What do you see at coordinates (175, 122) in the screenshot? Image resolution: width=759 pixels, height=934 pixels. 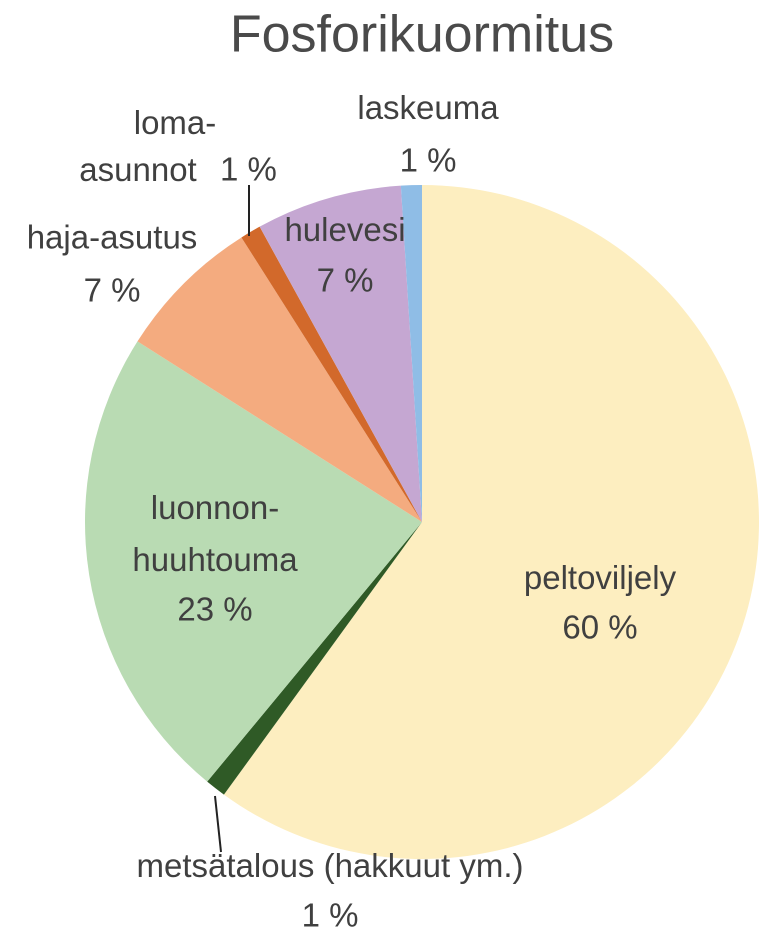 I see `label-line: loma-` at bounding box center [175, 122].